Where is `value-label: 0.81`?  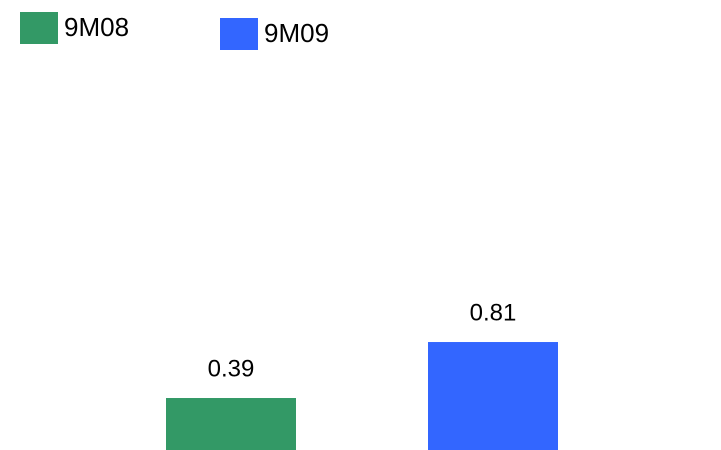
value-label: 0.81 is located at coordinates (493, 312).